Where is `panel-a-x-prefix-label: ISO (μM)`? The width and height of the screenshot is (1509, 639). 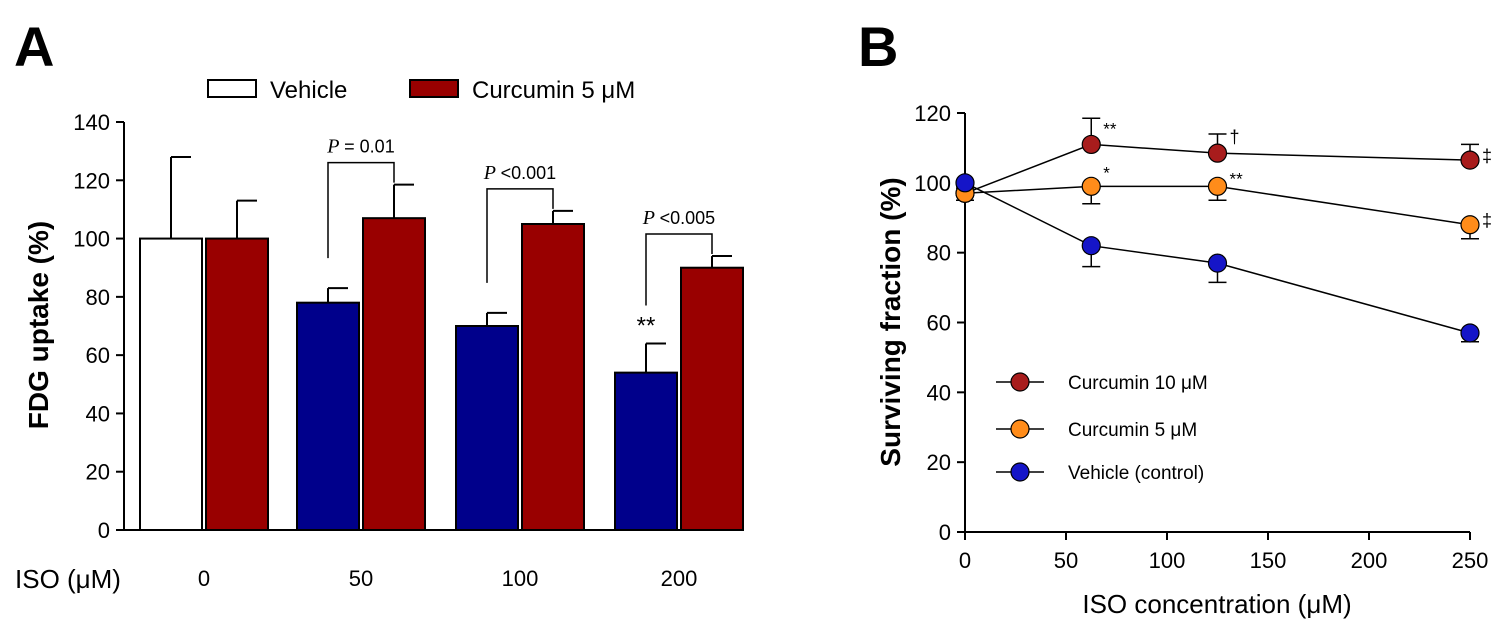
panel-a-x-prefix-label: ISO (μM) is located at coordinates (68, 579).